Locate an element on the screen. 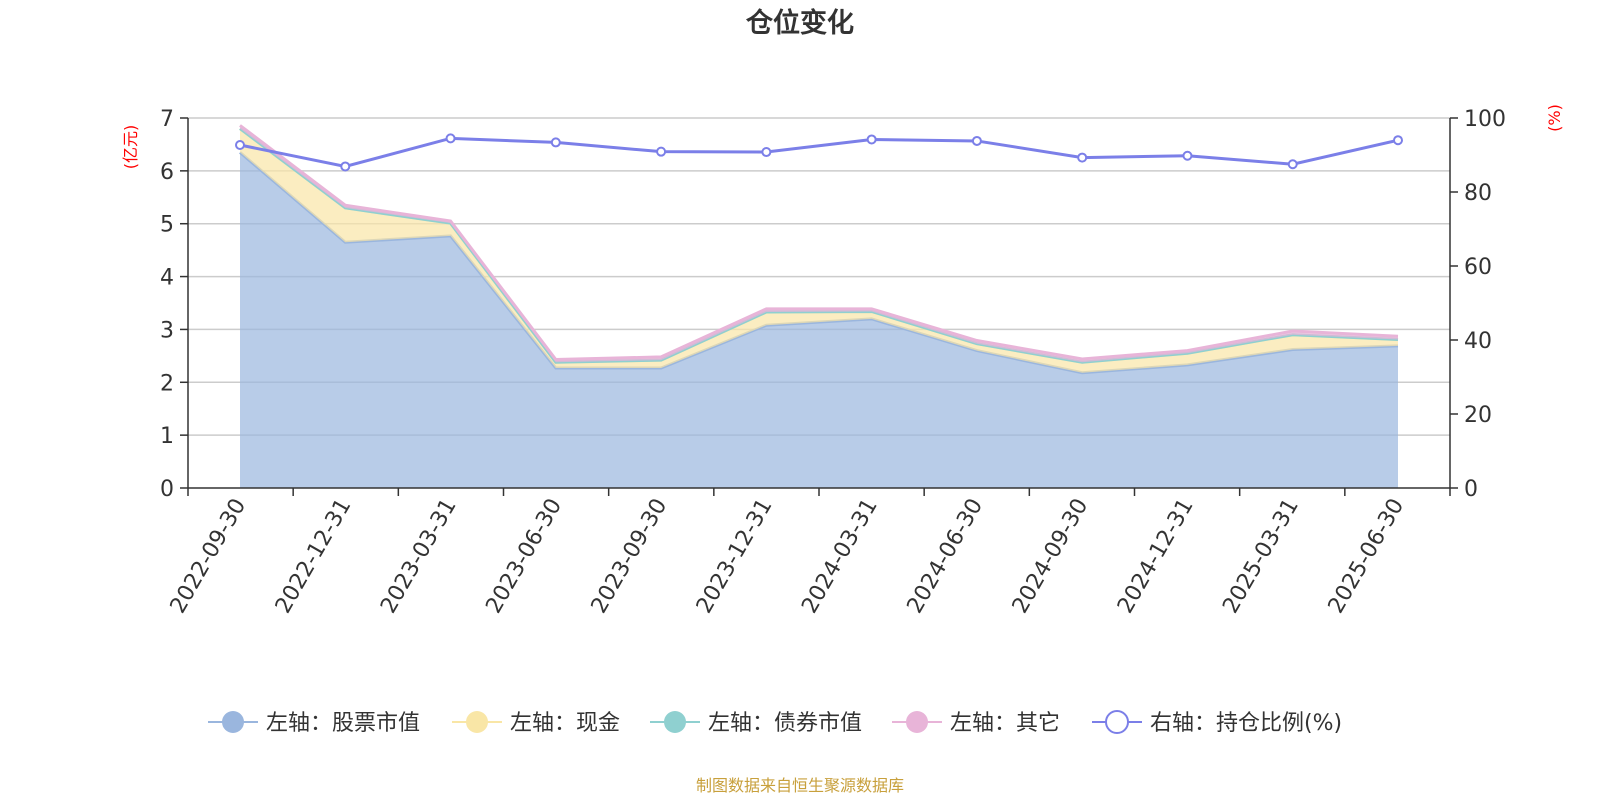 This screenshot has height=800, width=1600. left-tick-label: 2 is located at coordinates (167, 383).